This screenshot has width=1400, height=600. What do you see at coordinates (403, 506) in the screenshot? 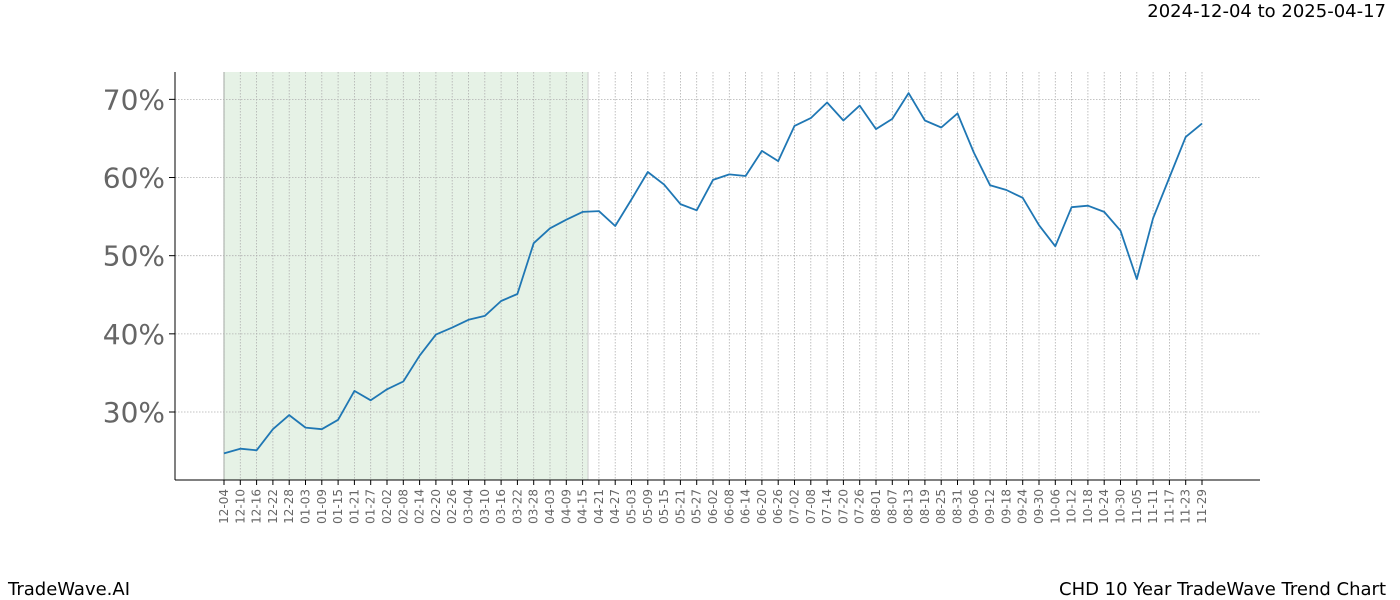
I see `x-tick-label: 02-08` at bounding box center [403, 506].